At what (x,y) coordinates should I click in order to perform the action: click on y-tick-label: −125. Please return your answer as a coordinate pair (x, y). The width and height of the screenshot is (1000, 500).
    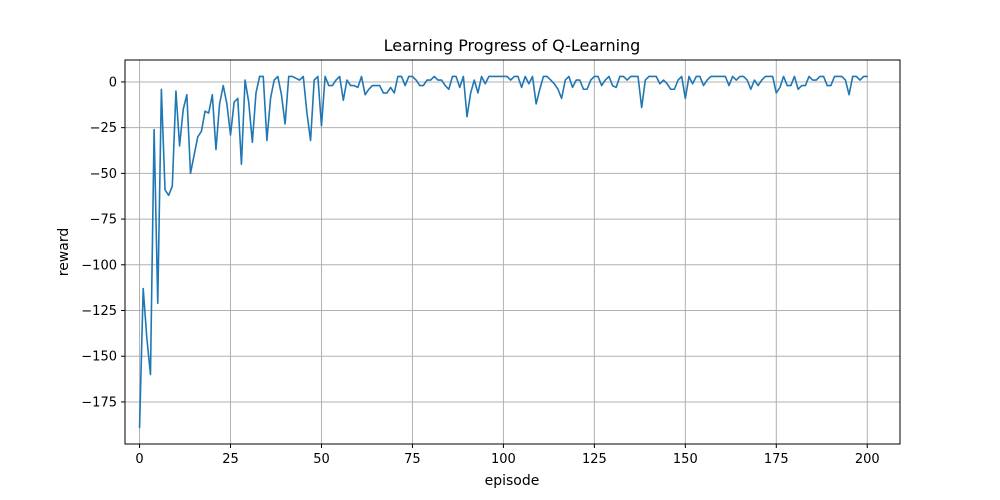
    Looking at the image, I should click on (99, 311).